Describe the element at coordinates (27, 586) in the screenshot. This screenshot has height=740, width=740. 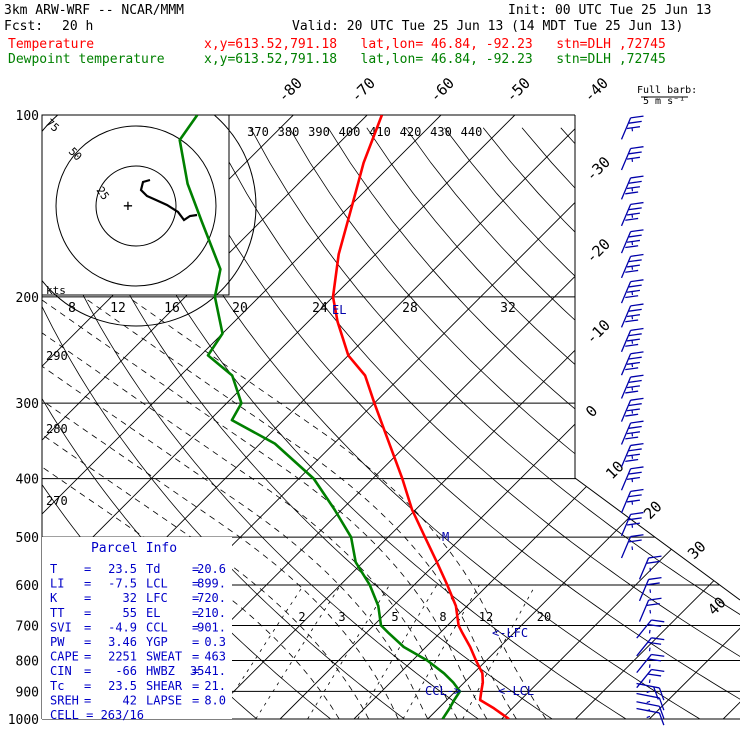
I see `pressure-tick-label: 600` at that location.